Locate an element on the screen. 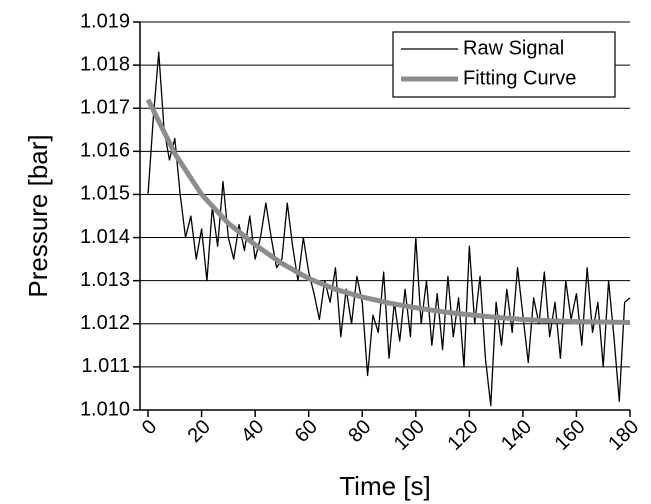  x-tick-label: 20 is located at coordinates (199, 431).